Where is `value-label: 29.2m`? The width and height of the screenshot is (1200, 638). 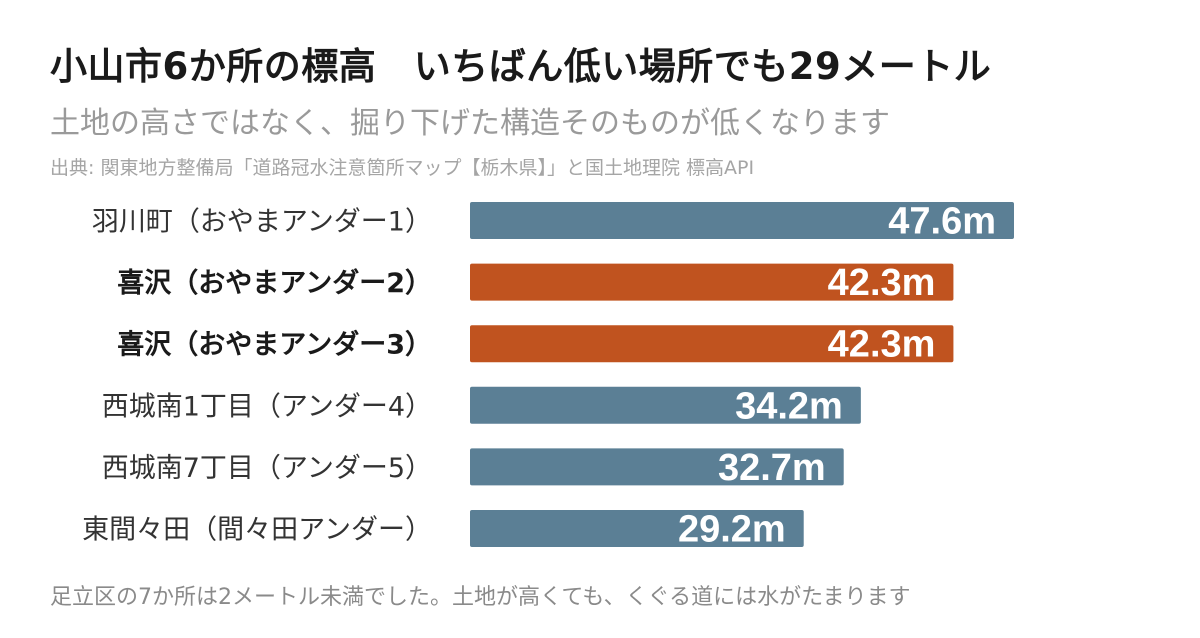 value-label: 29.2m is located at coordinates (732, 530).